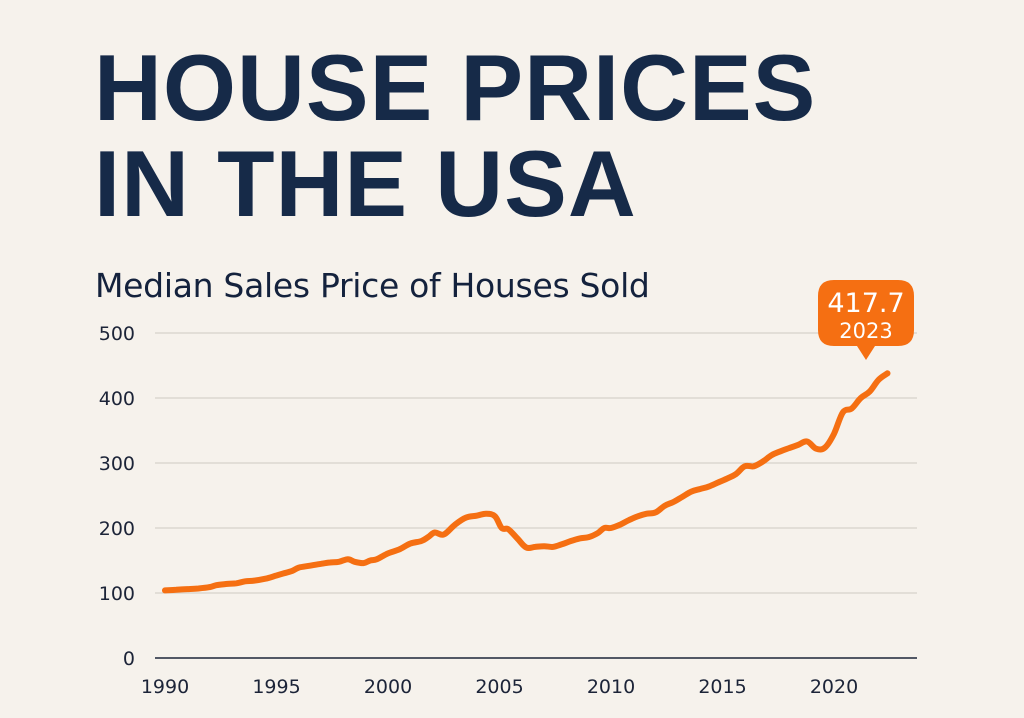  What do you see at coordinates (117, 529) in the screenshot?
I see `y-tick-label: 200` at bounding box center [117, 529].